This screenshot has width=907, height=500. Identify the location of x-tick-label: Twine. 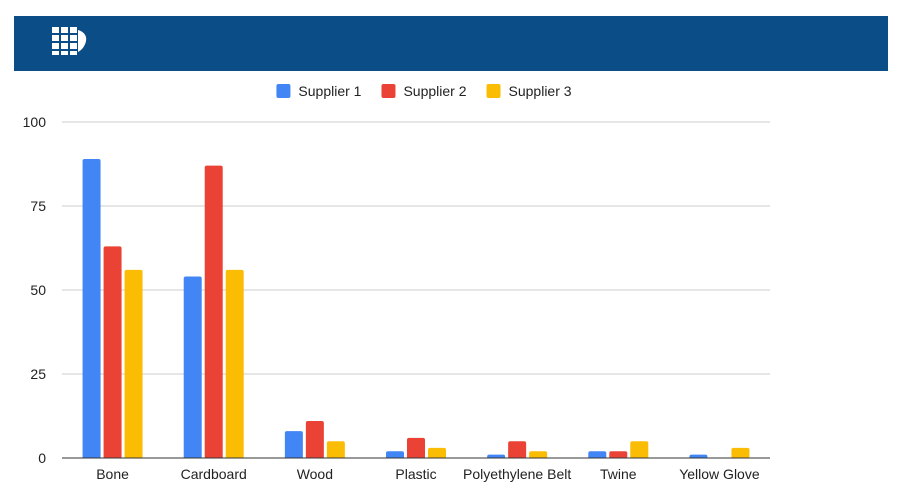
(618, 474).